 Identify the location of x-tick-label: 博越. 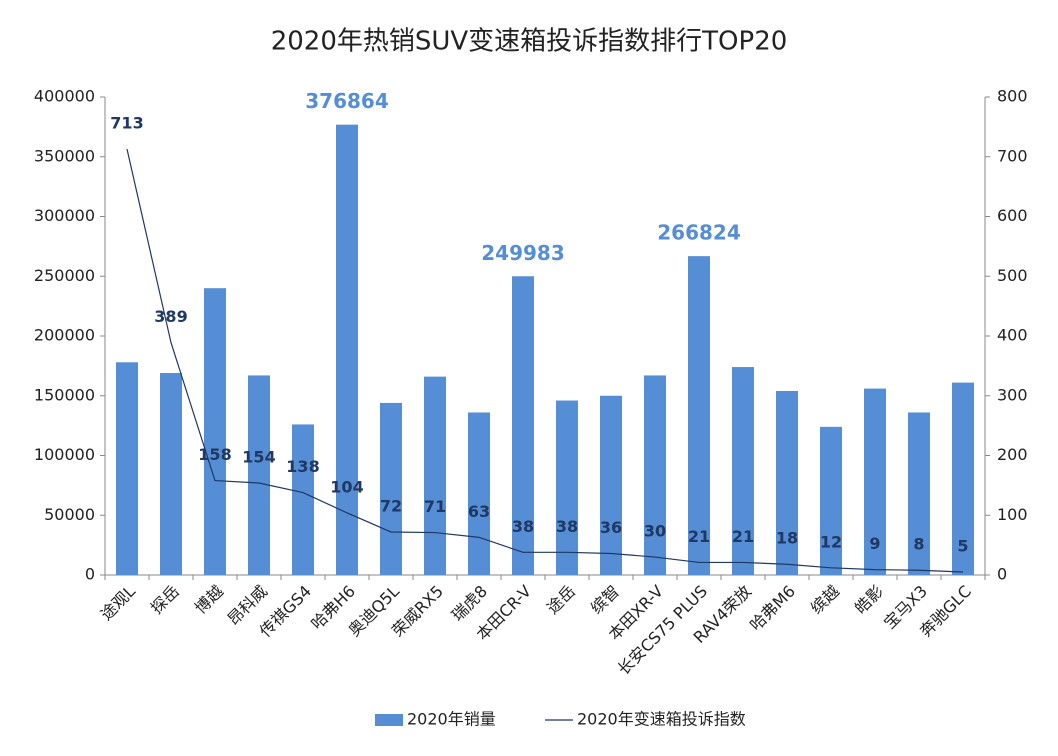
(209, 600).